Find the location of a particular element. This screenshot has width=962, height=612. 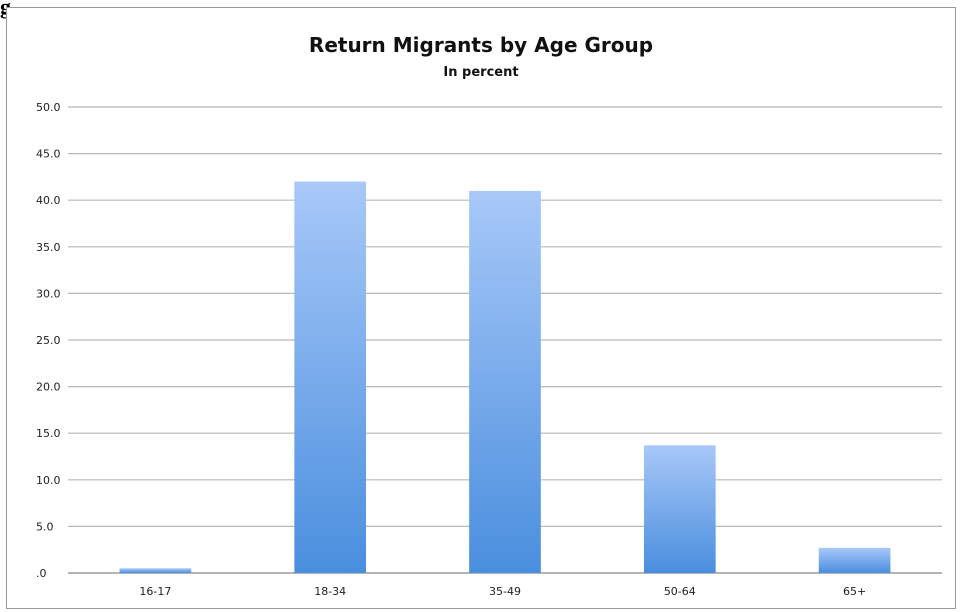

bar-65+ is located at coordinates (854, 560).